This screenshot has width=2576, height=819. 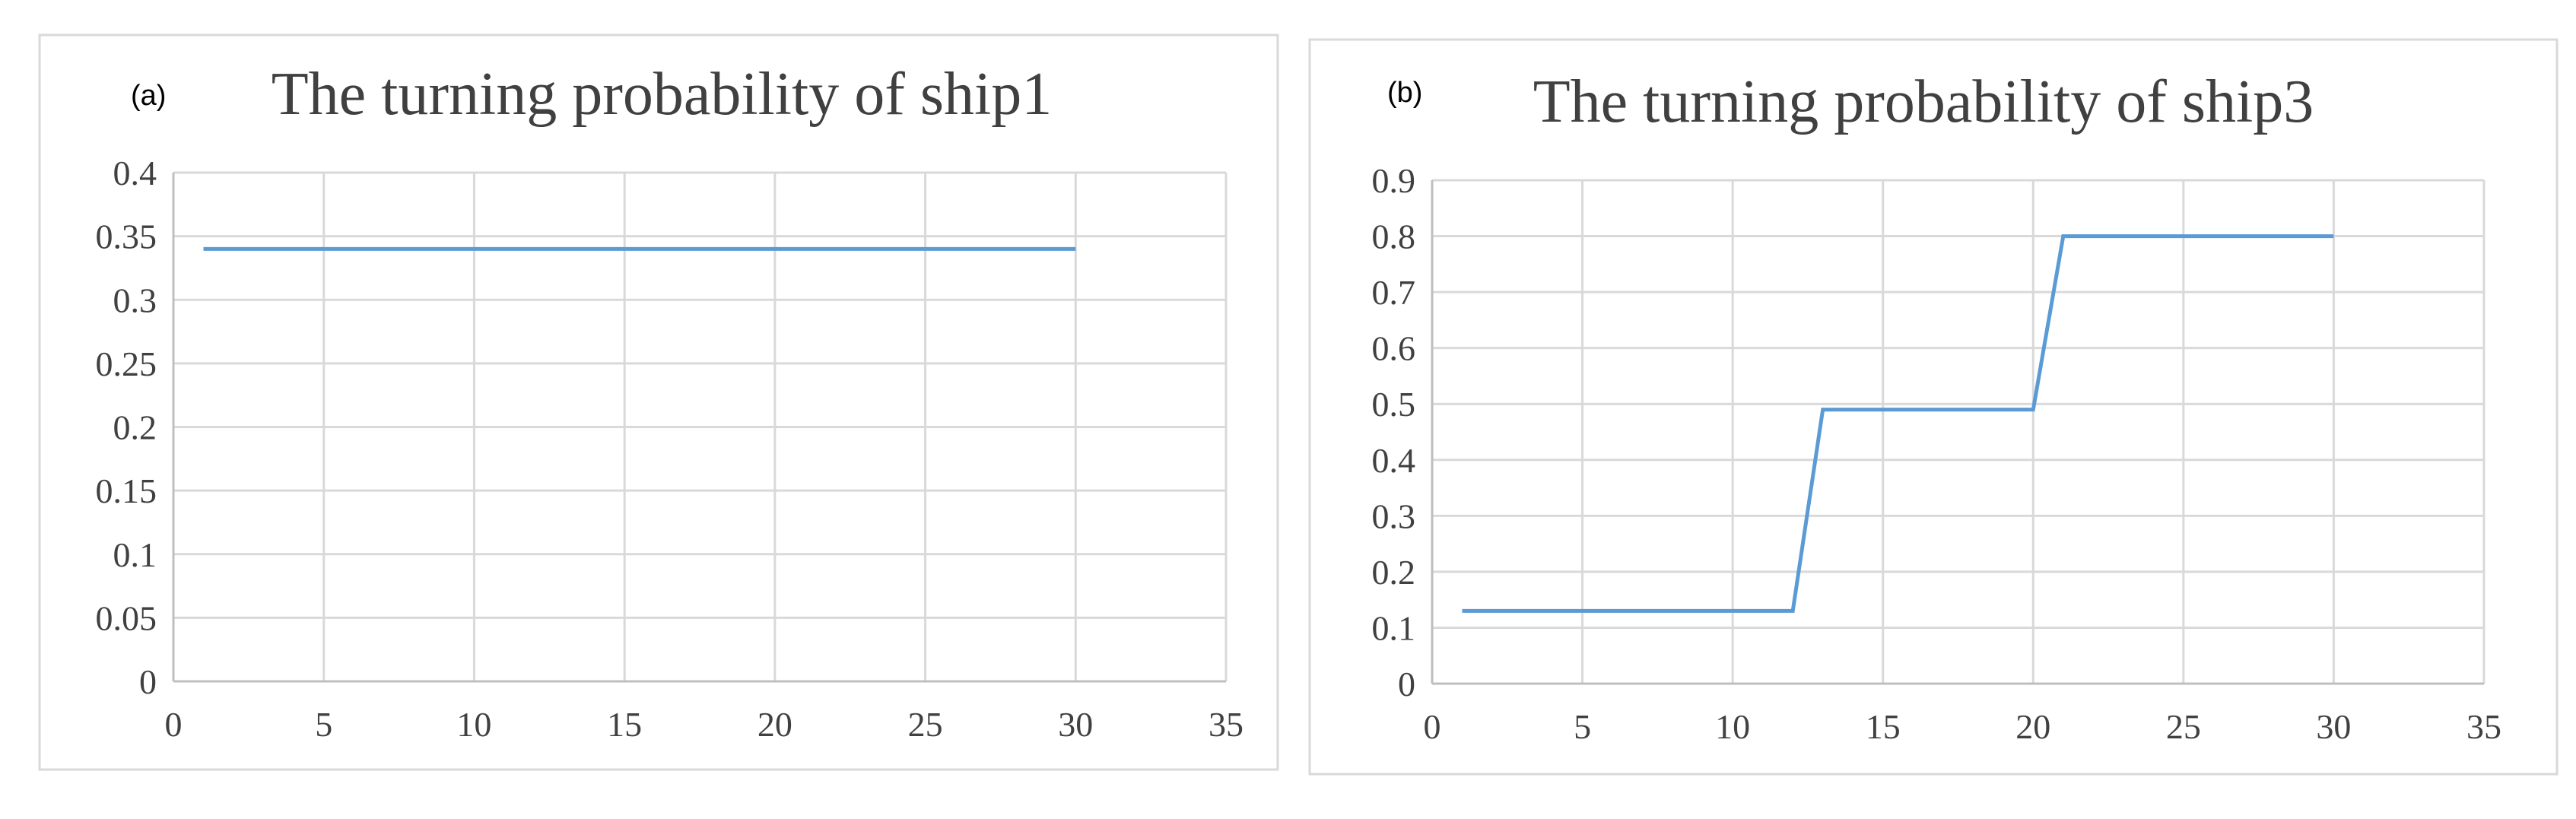 I want to click on chart-a-x-tick-label: 10, so click(x=473, y=724).